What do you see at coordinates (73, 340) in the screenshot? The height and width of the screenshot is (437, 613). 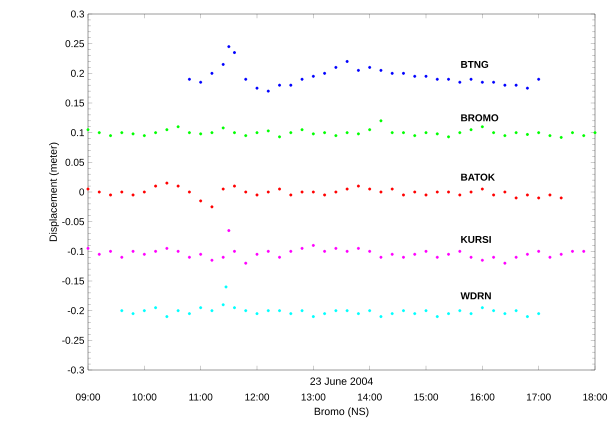 I see `y-tick-label: -0.25` at bounding box center [73, 340].